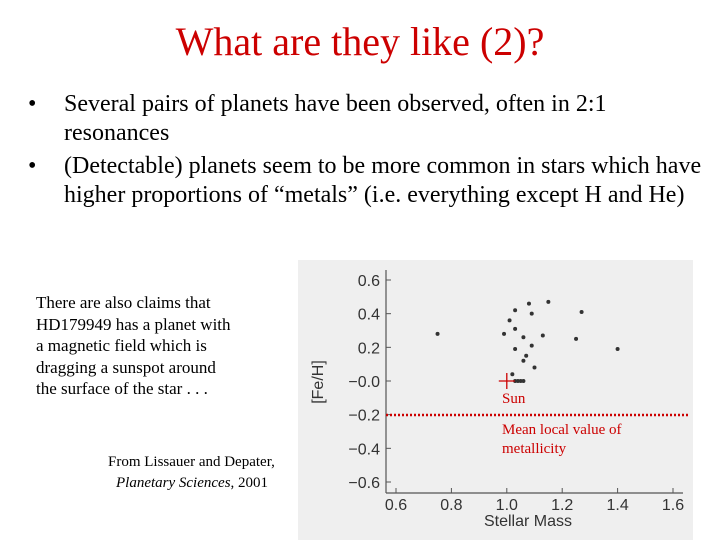 This screenshot has height=540, width=720. Describe the element at coordinates (514, 399) in the screenshot. I see `sun-label: Sun` at that location.